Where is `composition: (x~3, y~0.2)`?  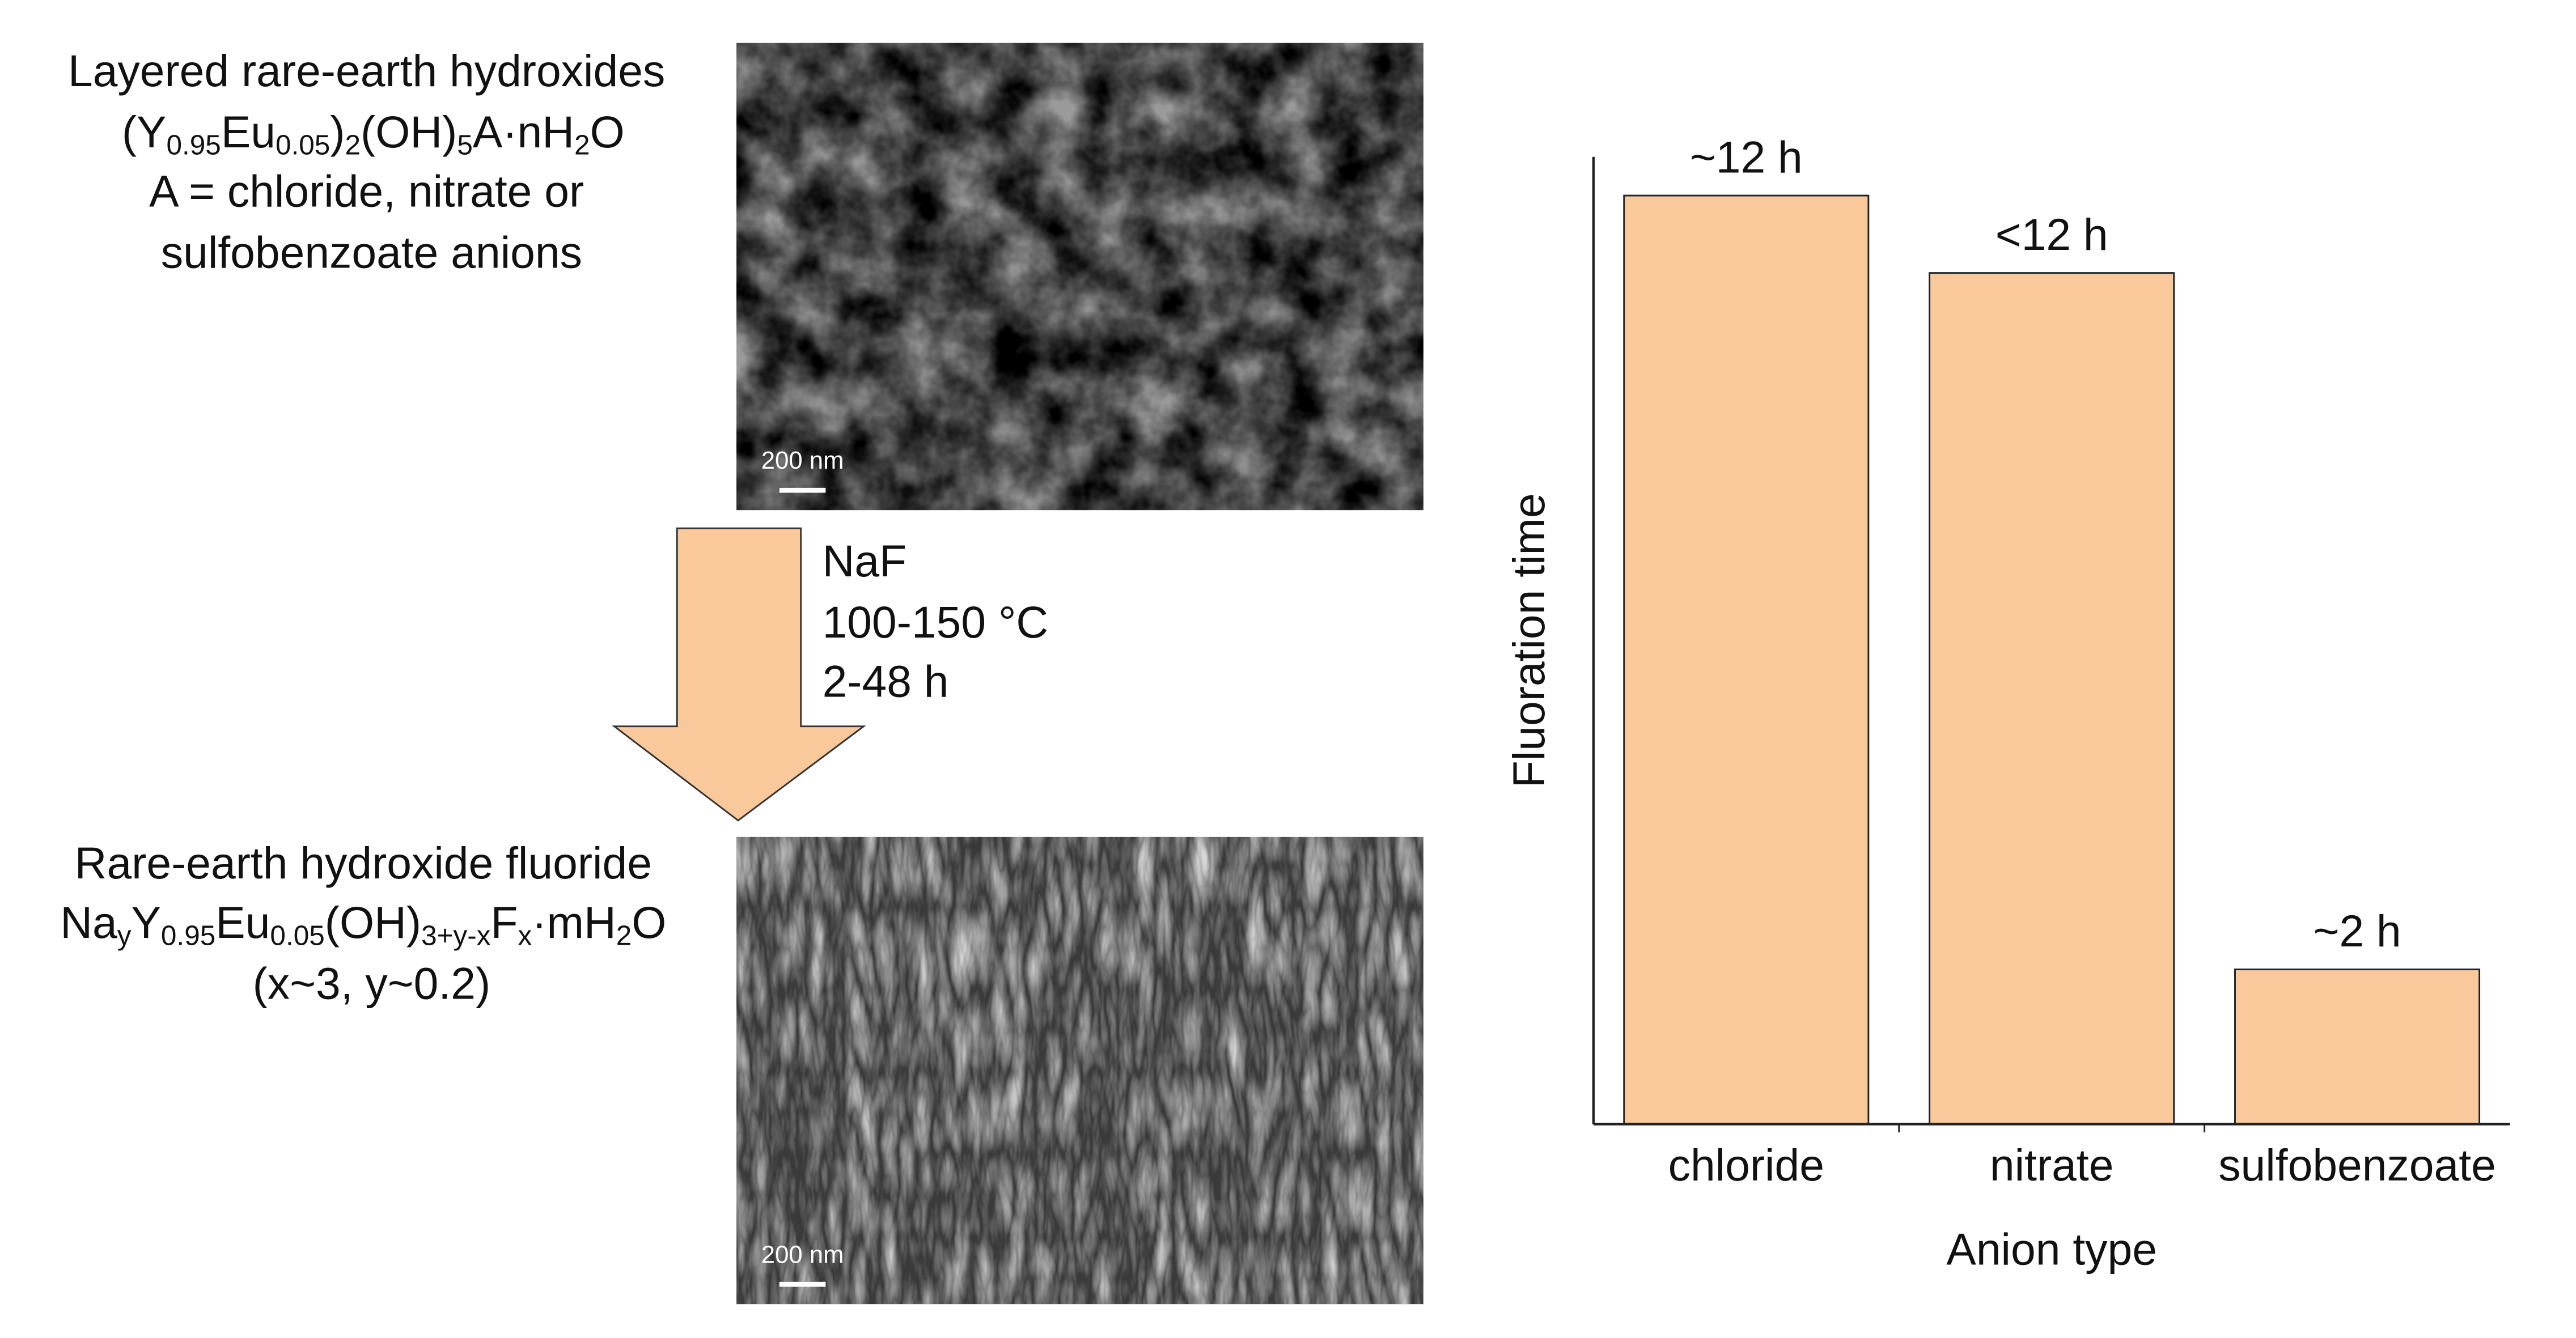 composition: (x~3, y~0.2) is located at coordinates (372, 984).